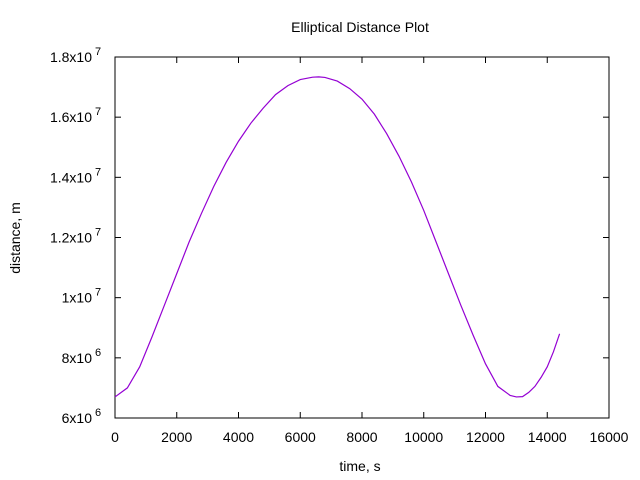 This screenshot has width=640, height=480. I want to click on x-tick-label: 14000, so click(547, 437).